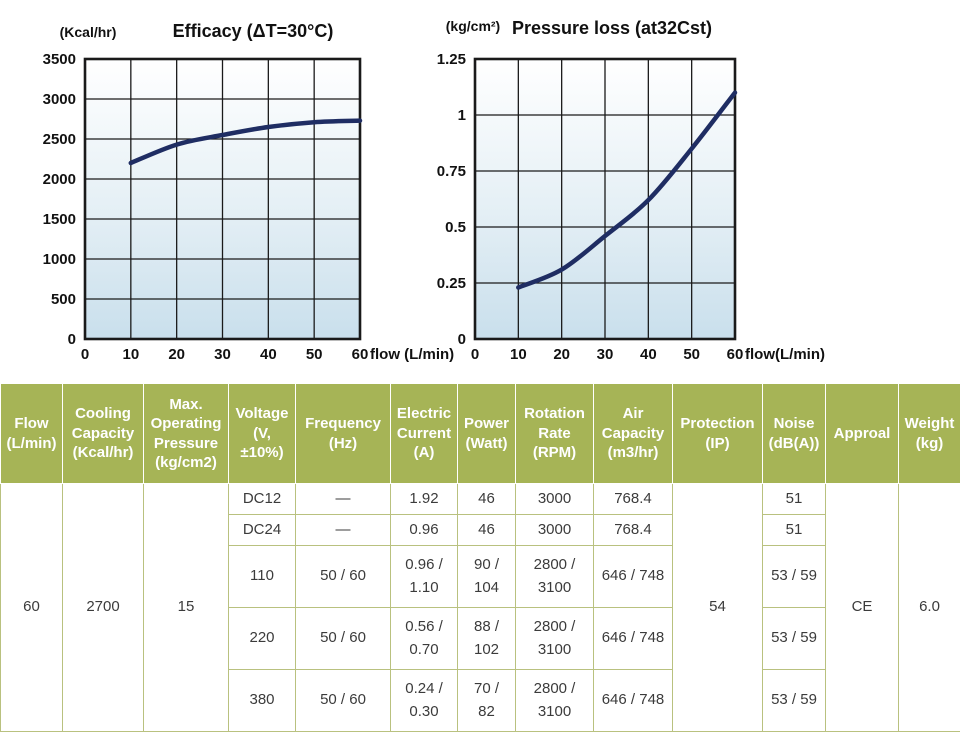 The height and width of the screenshot is (739, 960). I want to click on col-header-approval: Approal, so click(862, 433).